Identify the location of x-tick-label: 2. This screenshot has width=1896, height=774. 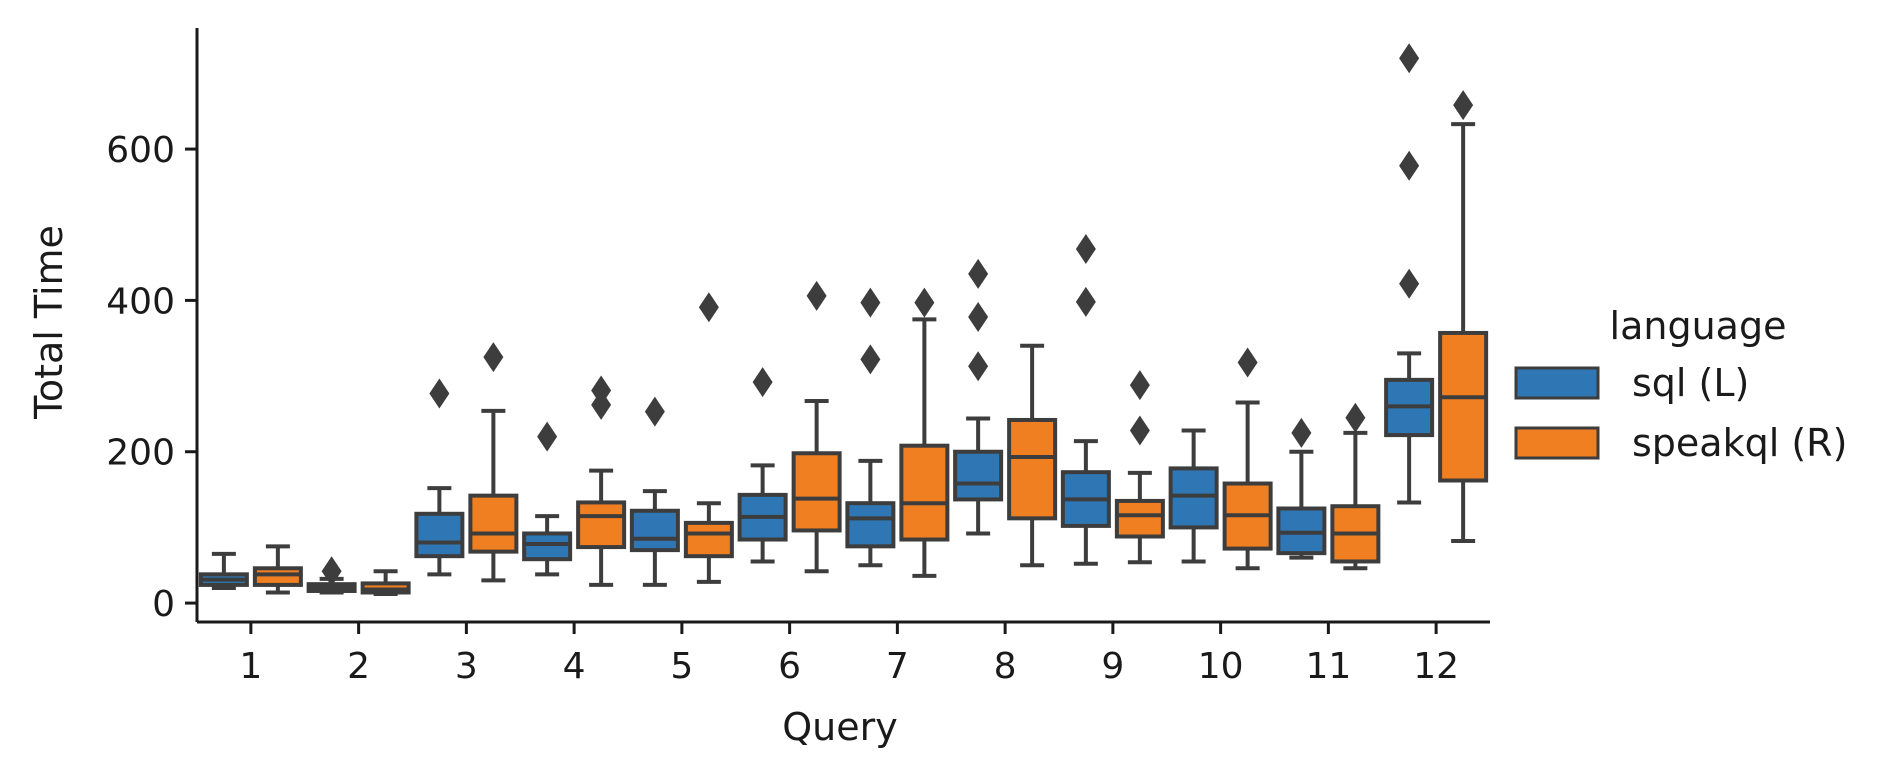
(358, 666).